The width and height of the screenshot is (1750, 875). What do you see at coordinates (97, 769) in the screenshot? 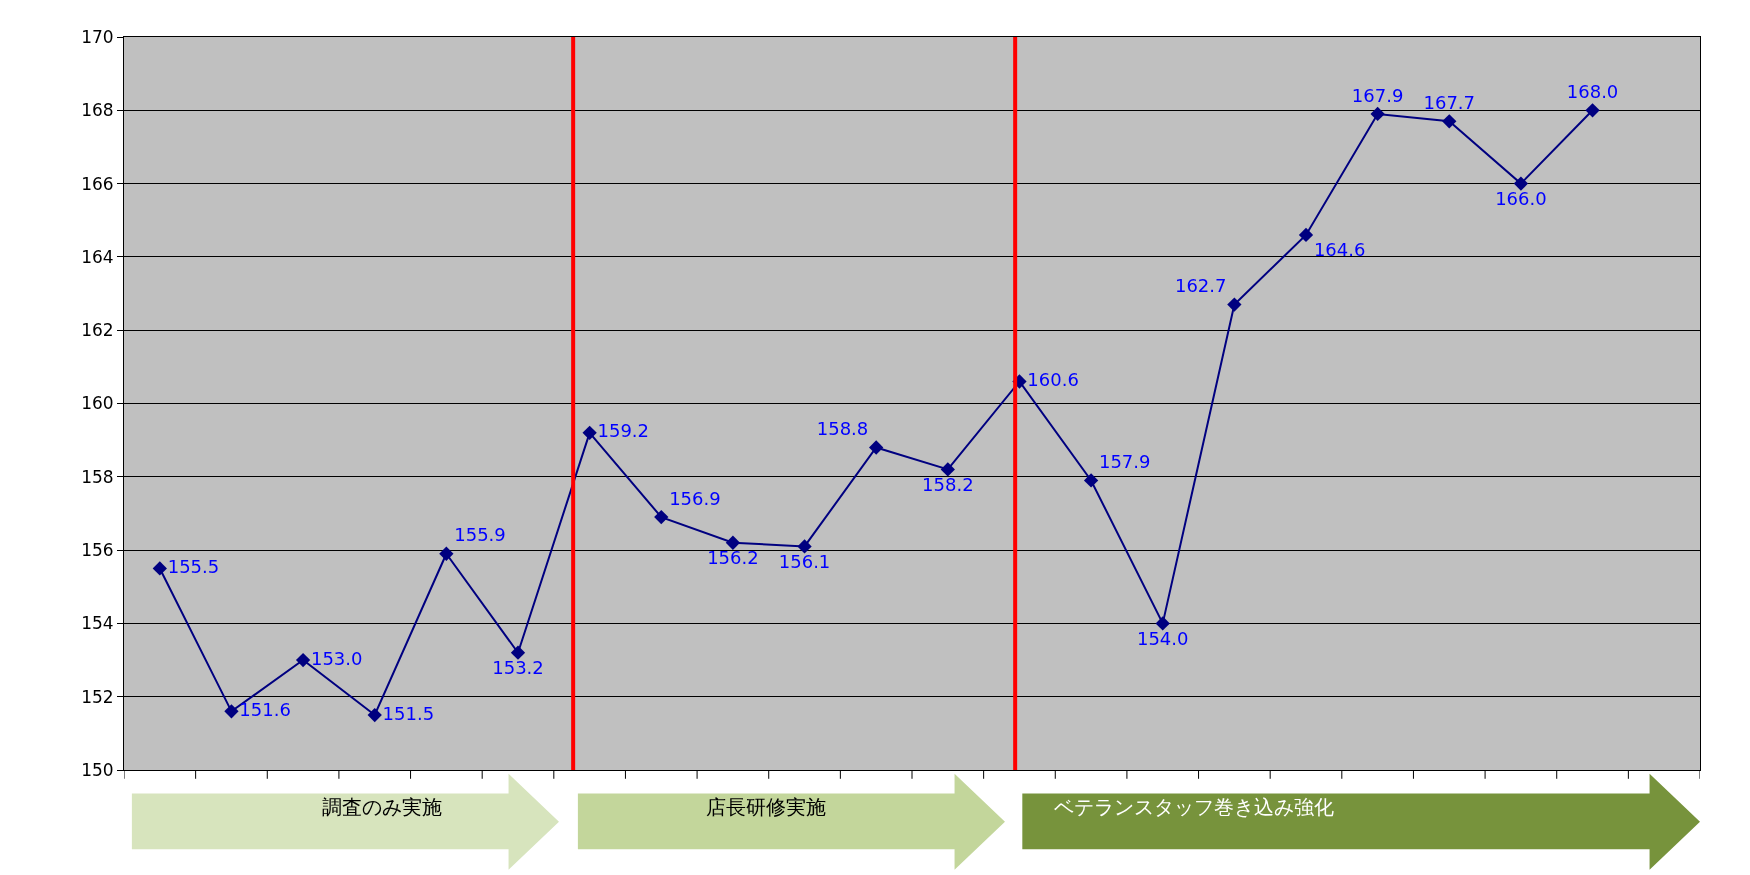
I see `y-tick-label: 150` at bounding box center [97, 769].